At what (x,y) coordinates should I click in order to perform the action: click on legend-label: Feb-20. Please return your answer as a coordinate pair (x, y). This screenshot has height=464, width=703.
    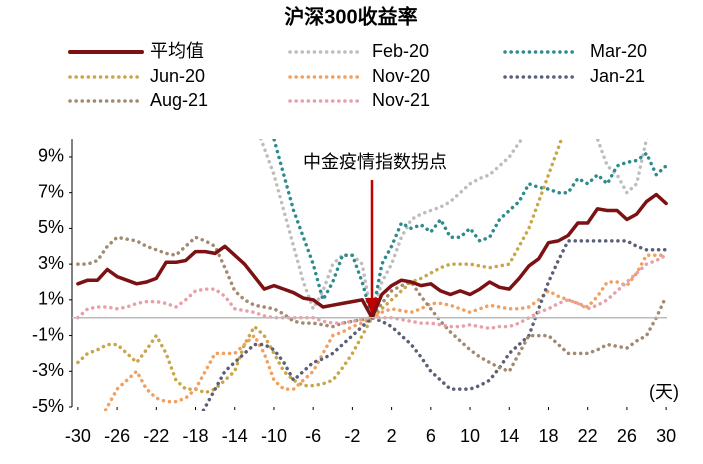
    Looking at the image, I should click on (400, 51).